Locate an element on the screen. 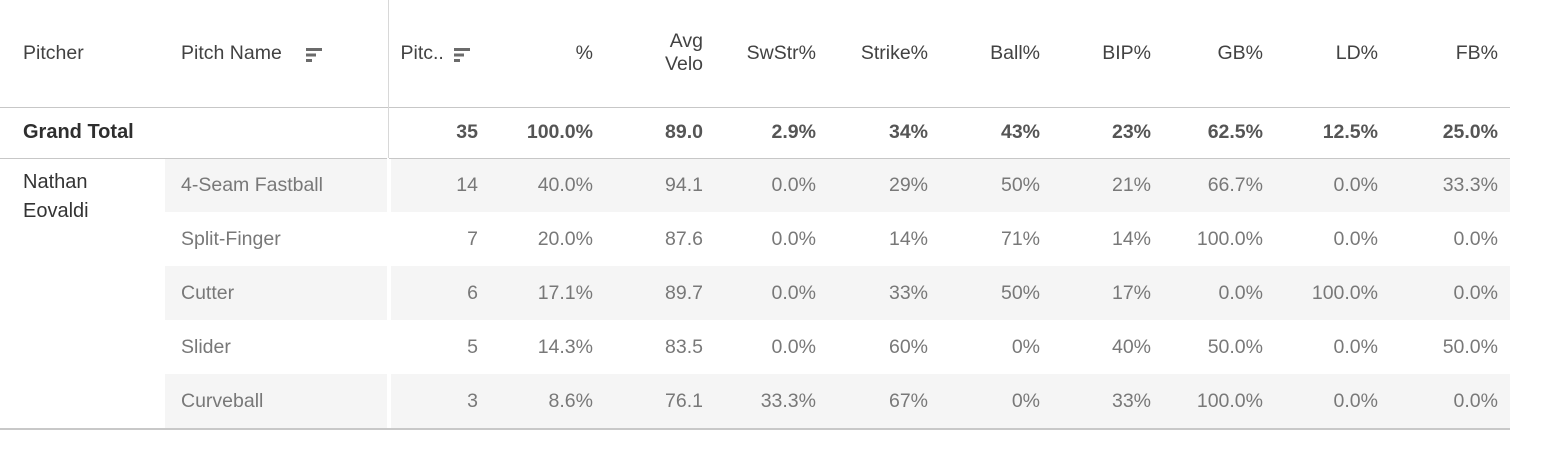 The width and height of the screenshot is (1542, 452). gb-value: 50.0% is located at coordinates (1235, 346).